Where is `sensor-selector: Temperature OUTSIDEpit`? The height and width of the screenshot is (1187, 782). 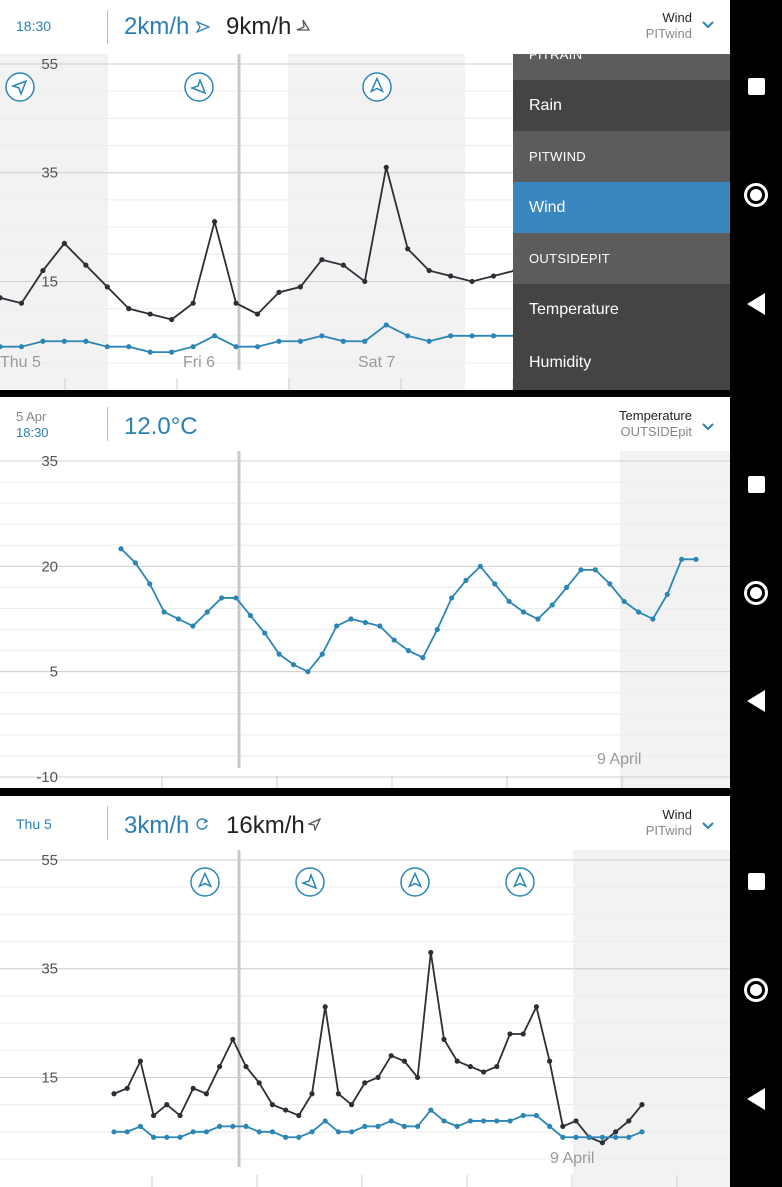
sensor-selector: Temperature OUTSIDEpit is located at coordinates (655, 423).